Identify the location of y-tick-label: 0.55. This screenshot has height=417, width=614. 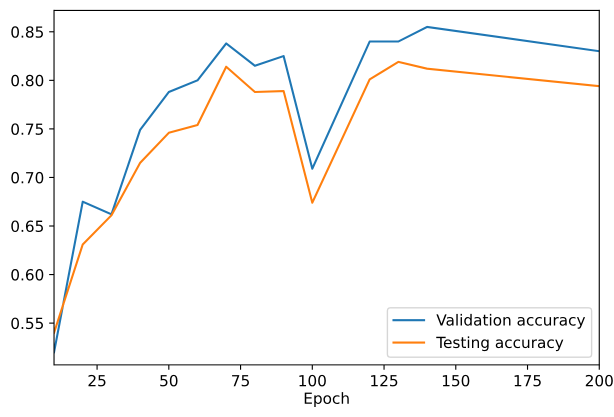
(27, 324).